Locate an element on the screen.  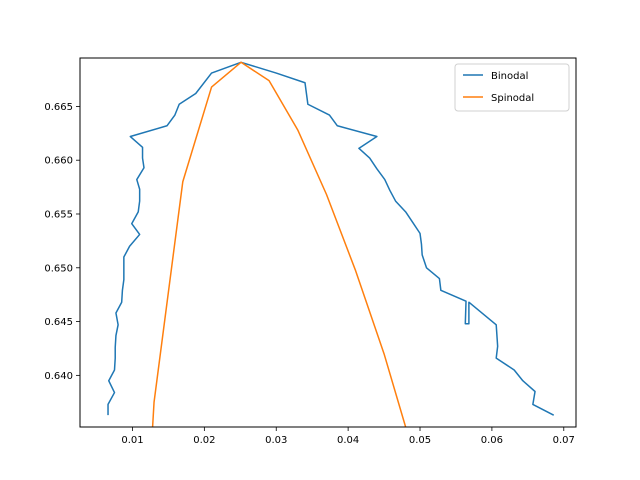
y-tick-label: 0.655 is located at coordinates (58, 214).